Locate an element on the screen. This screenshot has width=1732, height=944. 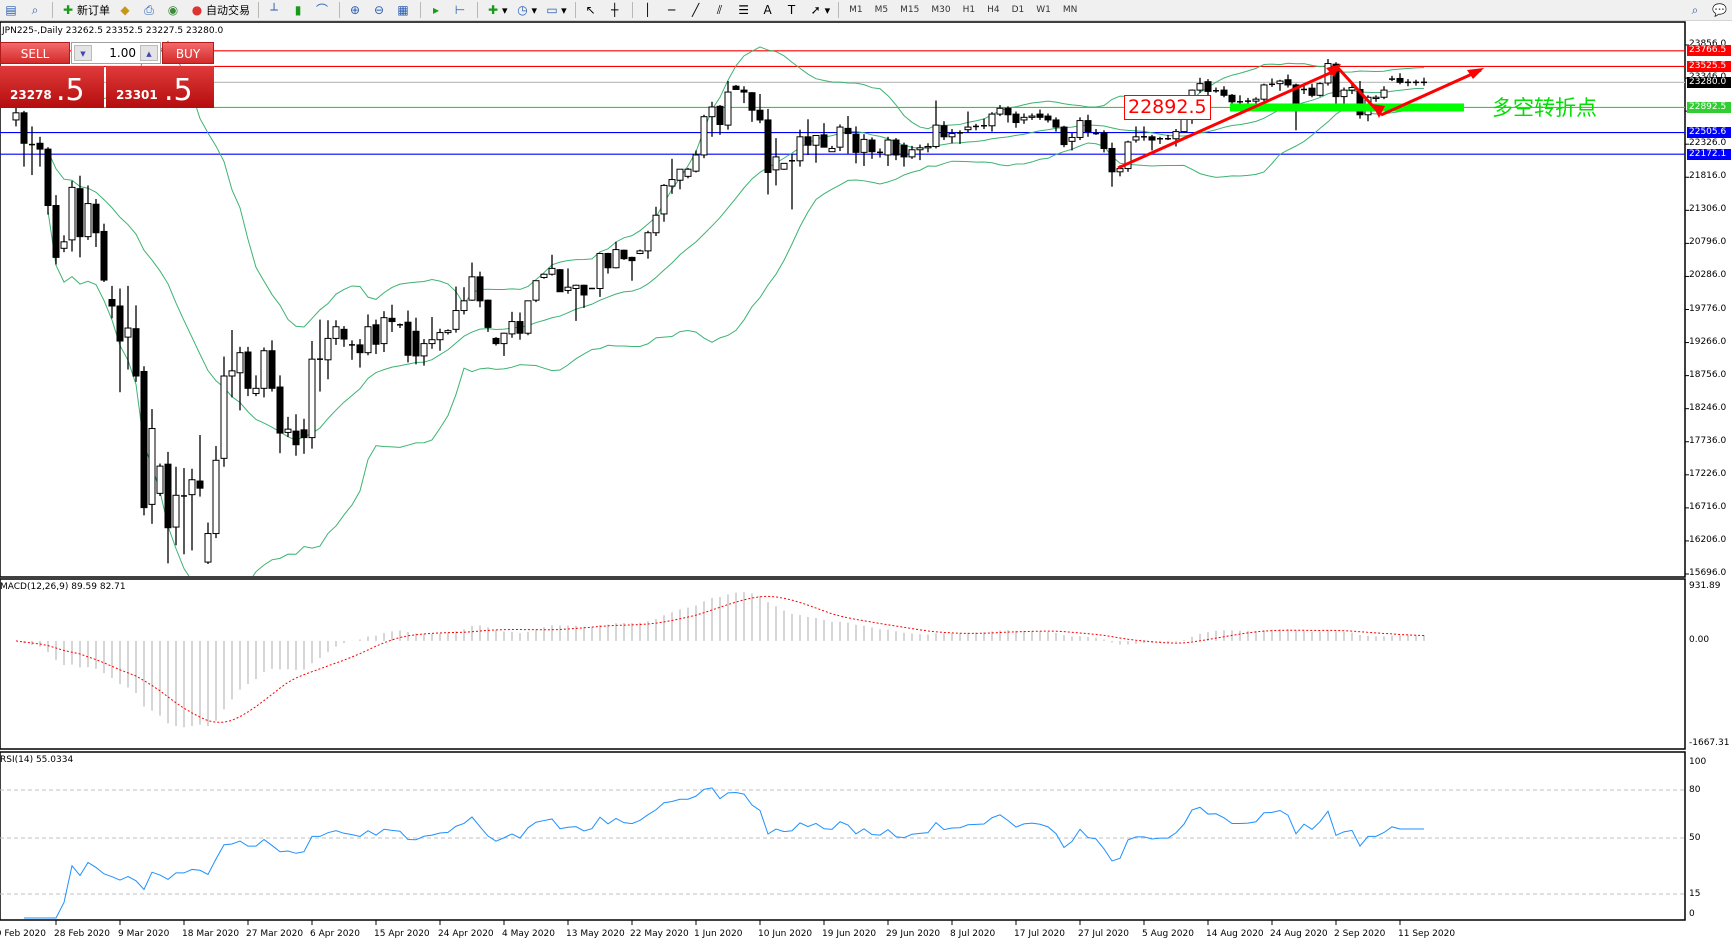
text-label-icon: T is located at coordinates (791, 10).